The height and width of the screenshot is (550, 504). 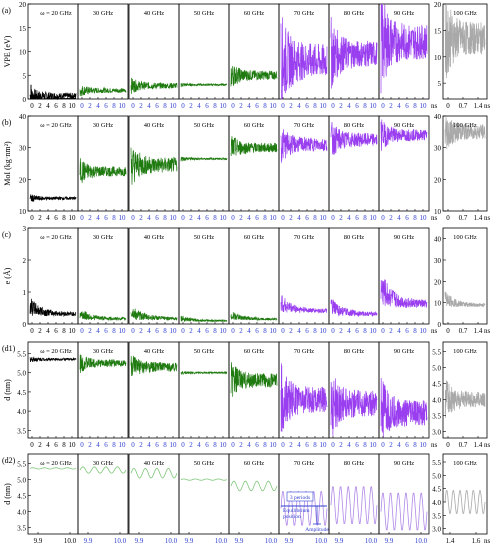 I want to click on panel-label: (d2), so click(x=9, y=460).